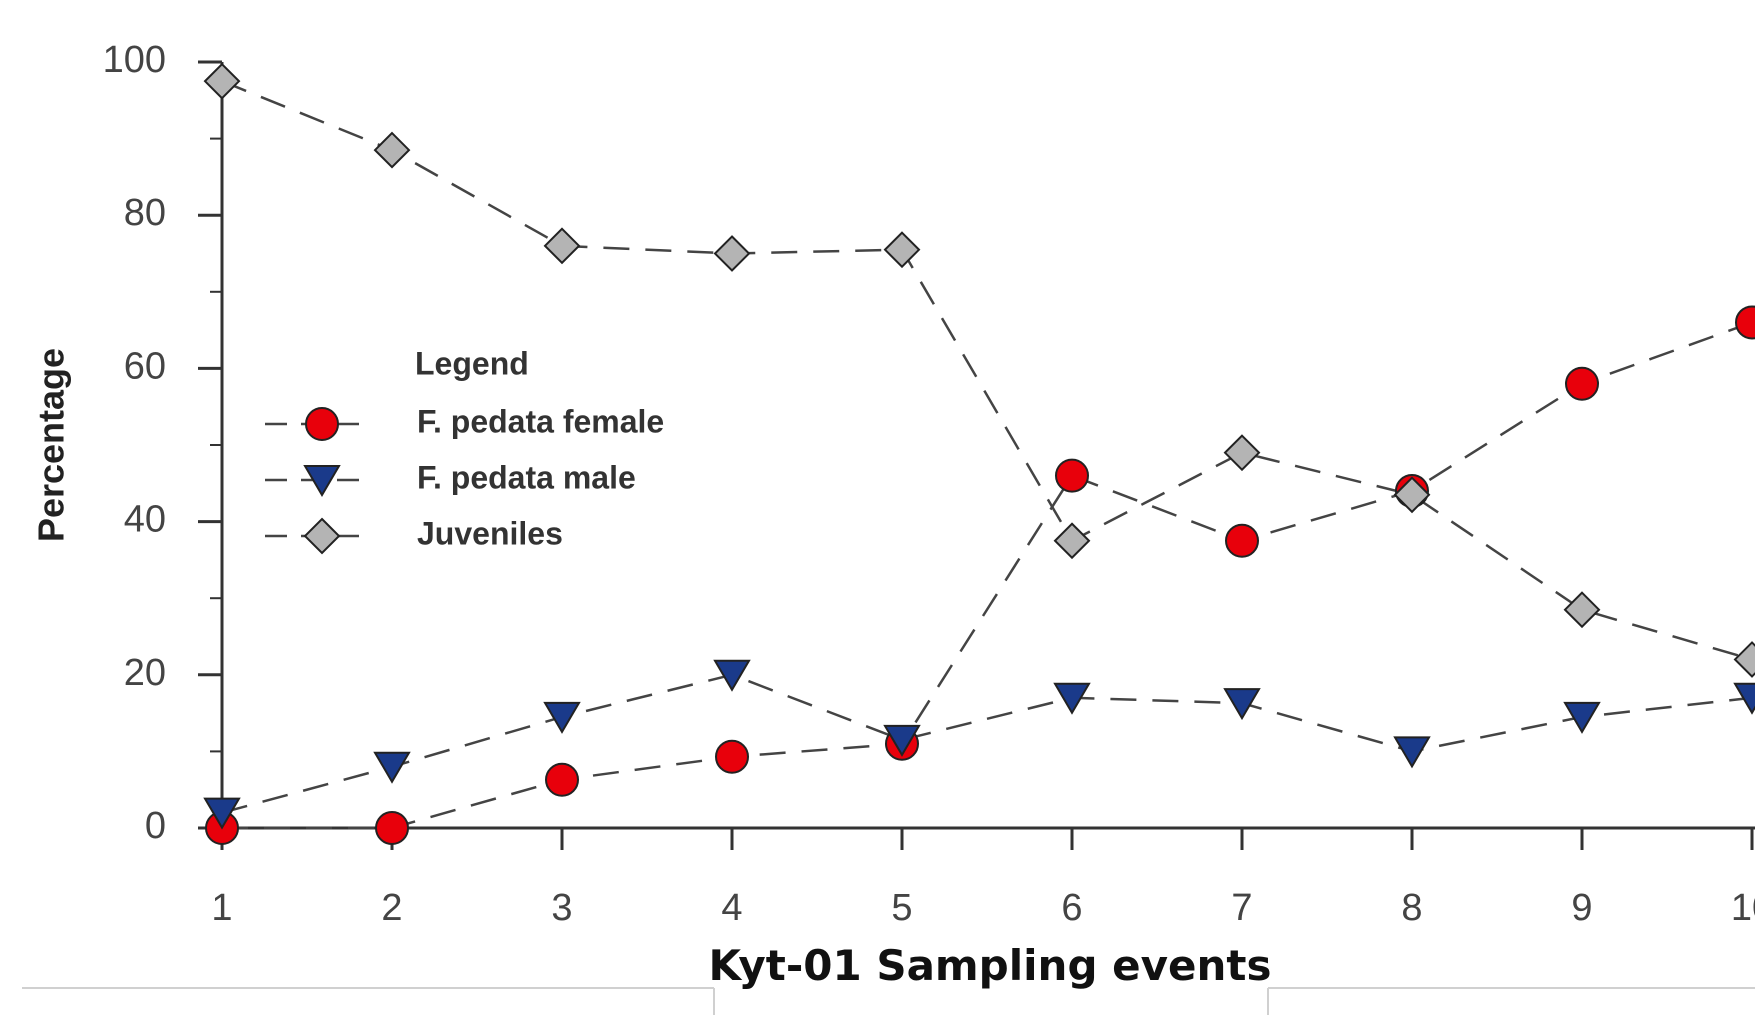  I want to click on legend-label: F. pedata female, so click(540, 421).